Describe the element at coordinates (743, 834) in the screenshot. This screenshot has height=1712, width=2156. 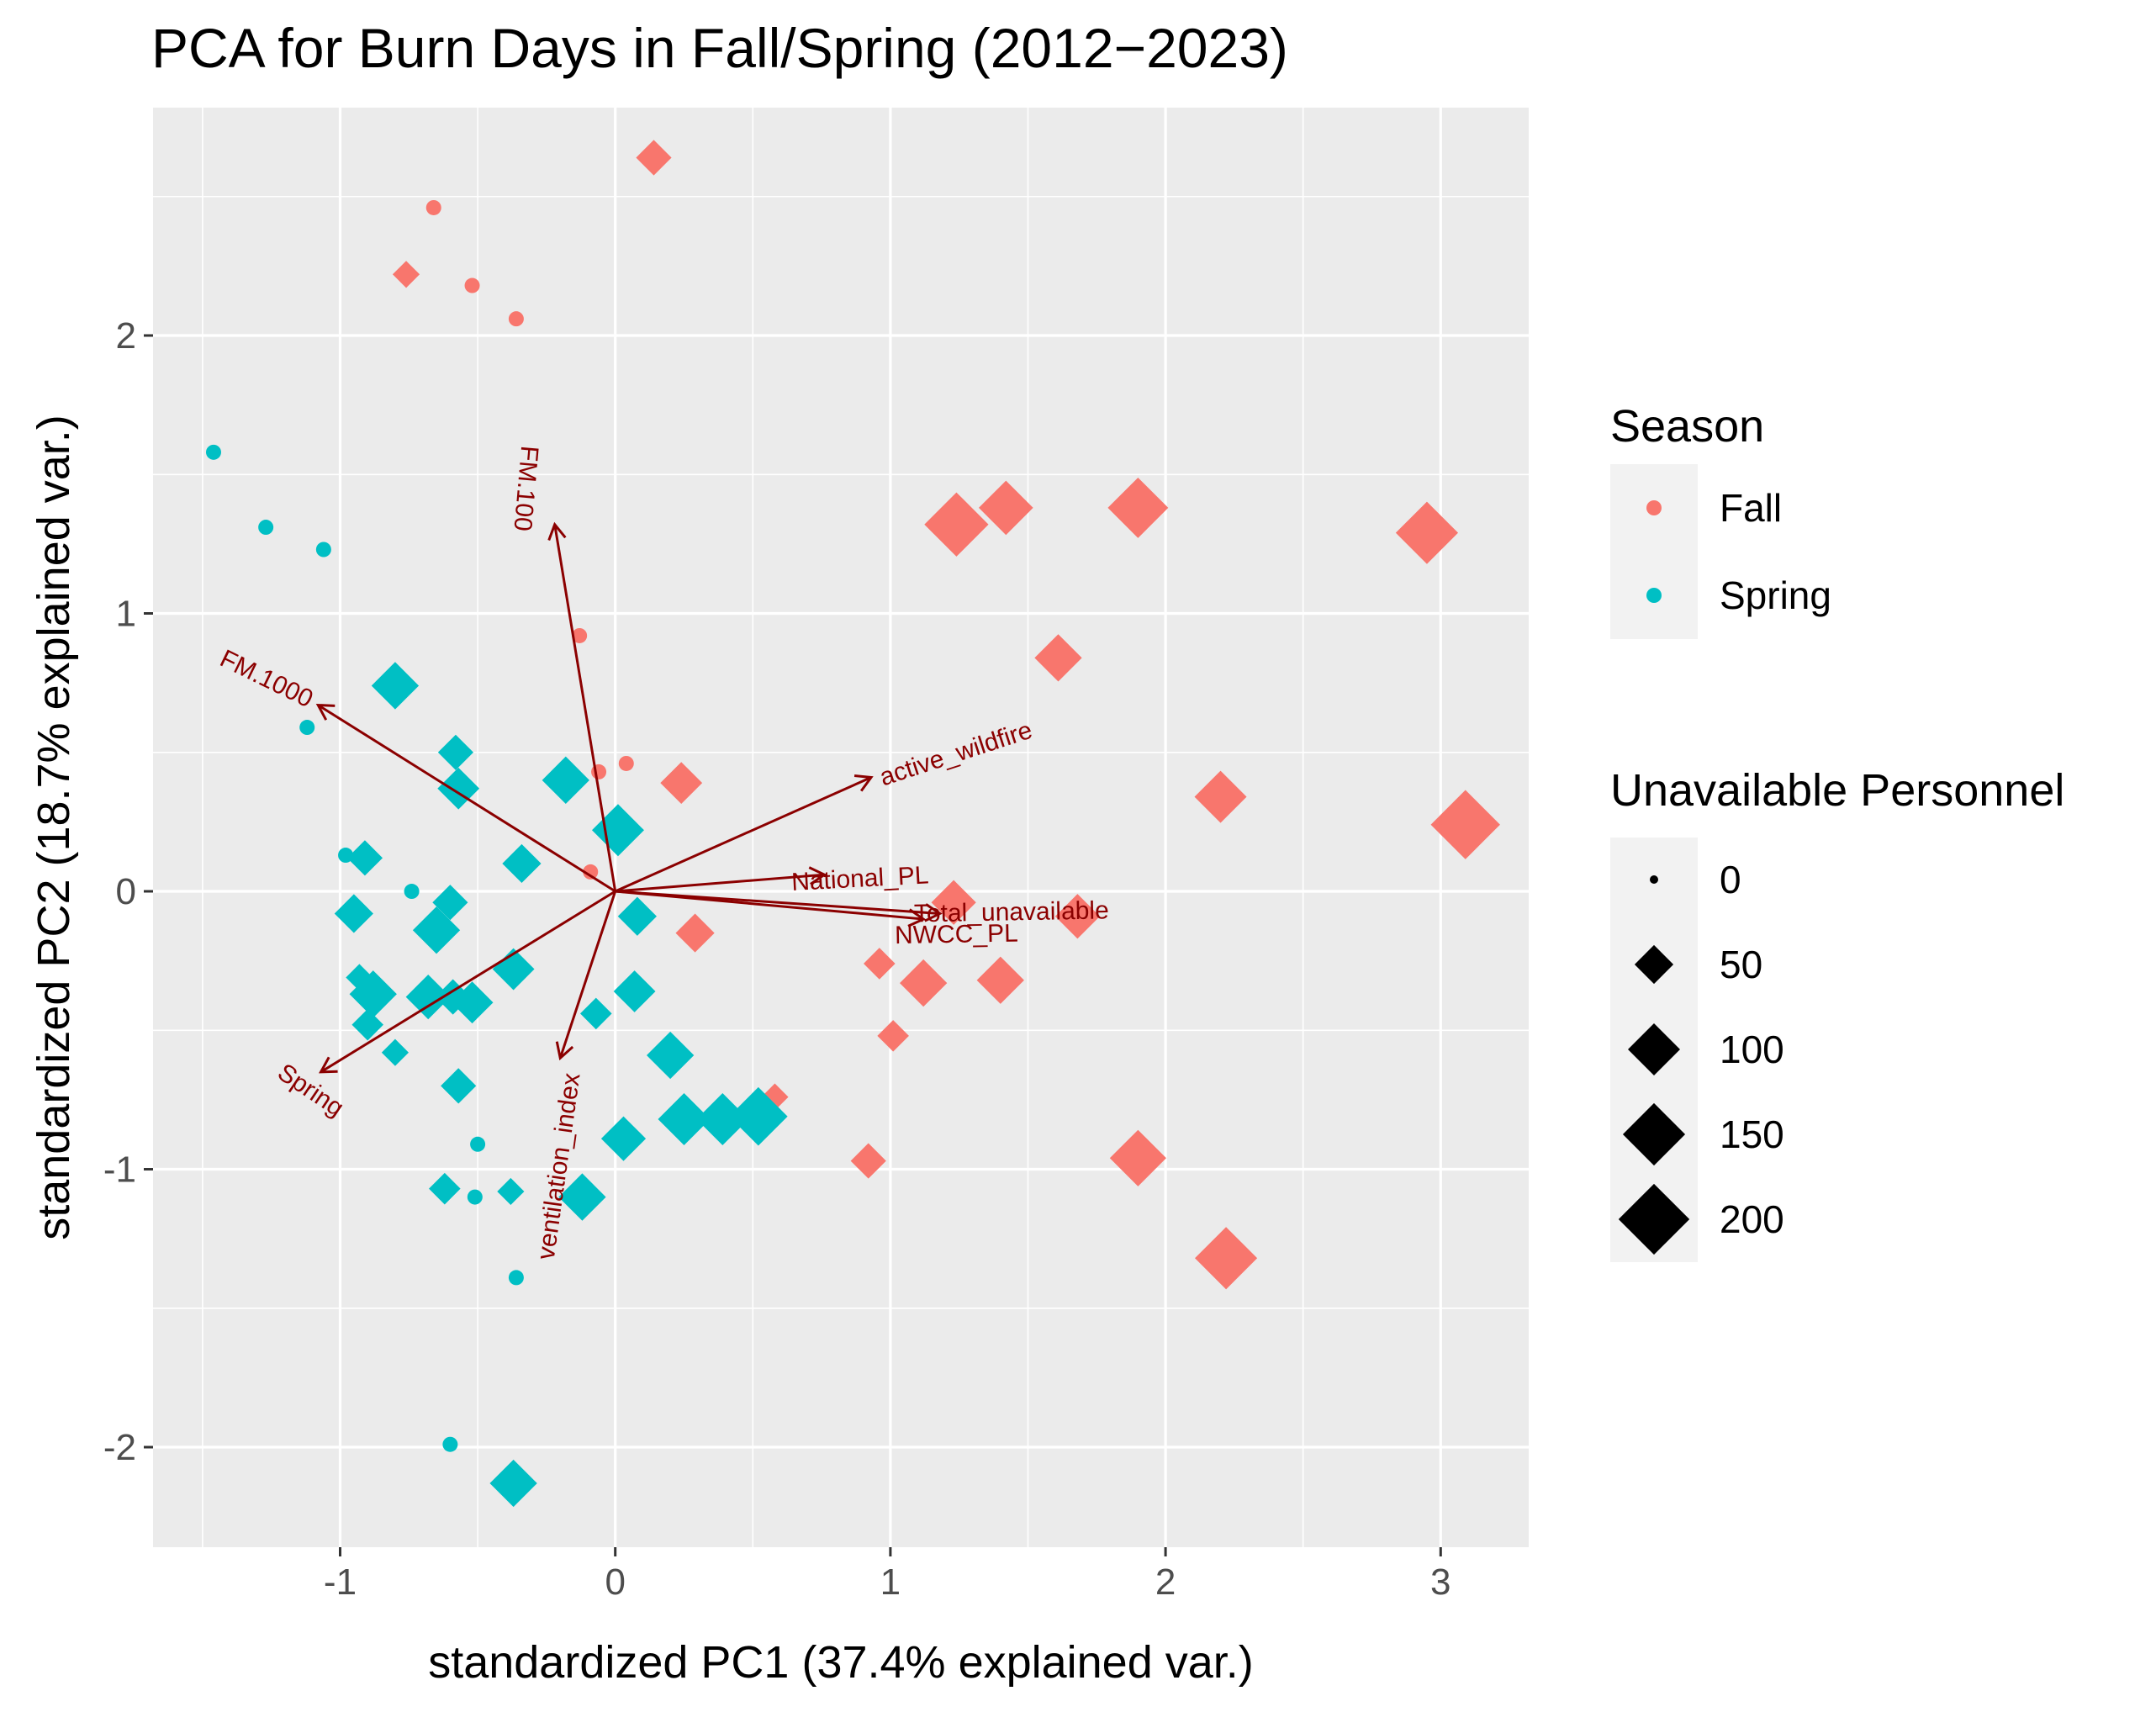
I see `loading-arrow-active_wildfire` at that location.